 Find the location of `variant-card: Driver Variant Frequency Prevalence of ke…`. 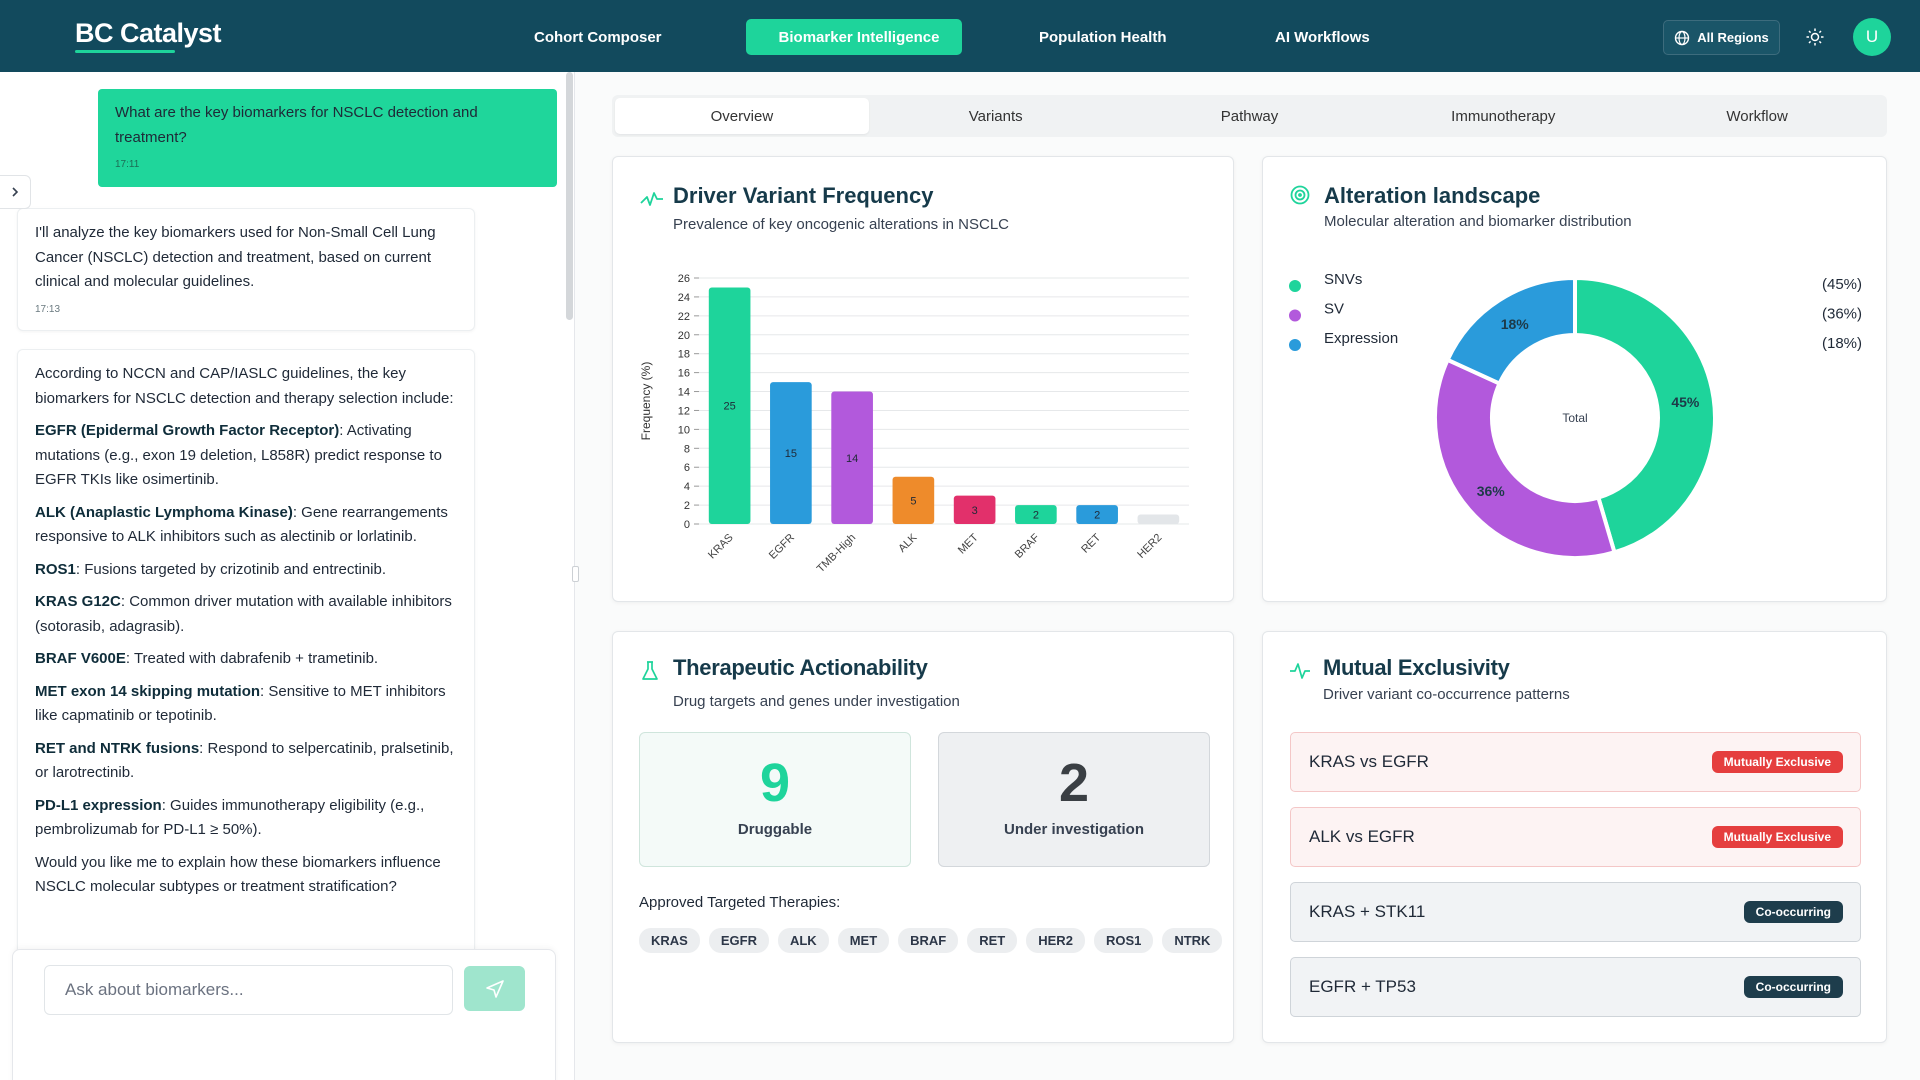

variant-card: Driver Variant Frequency Prevalence of ke… is located at coordinates (923, 379).